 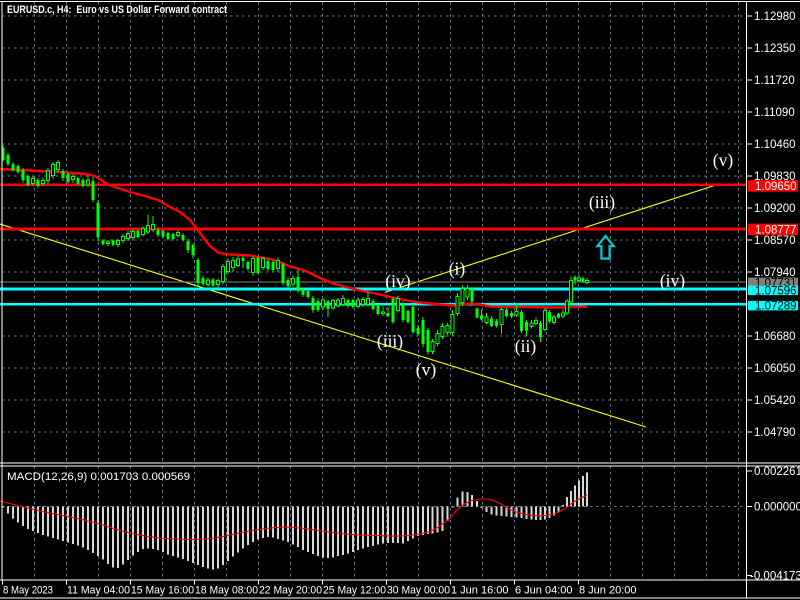 I want to click on svg-text: (i), so click(x=457, y=269).